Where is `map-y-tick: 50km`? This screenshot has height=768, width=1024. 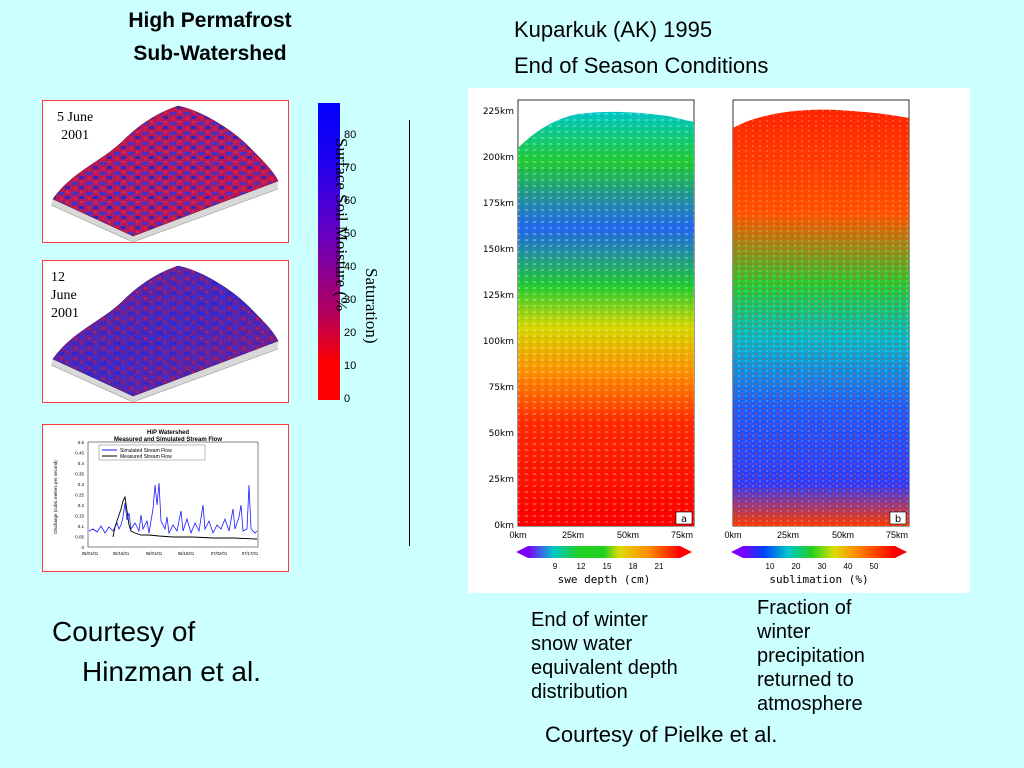 map-y-tick: 50km is located at coordinates (501, 434).